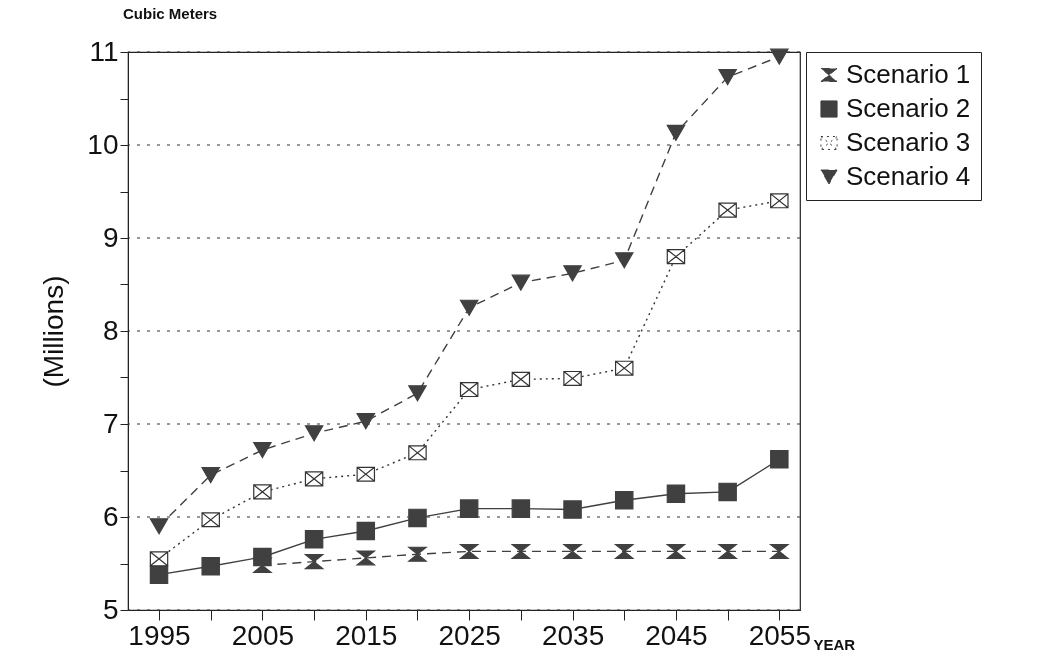 The height and width of the screenshot is (658, 1040). I want to click on y-tick-label: 5, so click(110, 609).